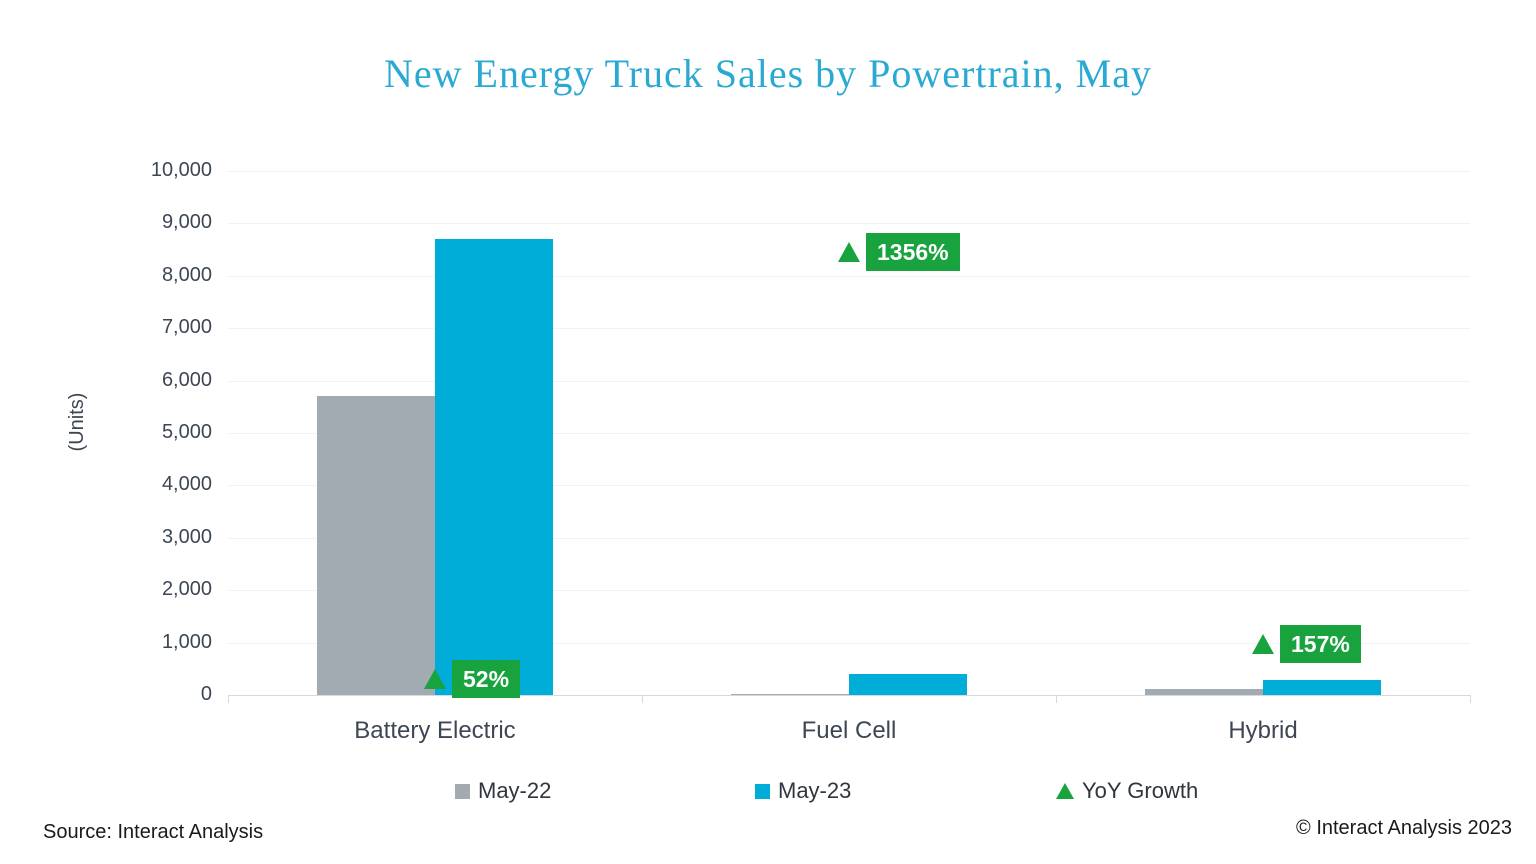 The height and width of the screenshot is (864, 1536). What do you see at coordinates (1065, 791) in the screenshot?
I see `yoy-growth-triangle-icon` at bounding box center [1065, 791].